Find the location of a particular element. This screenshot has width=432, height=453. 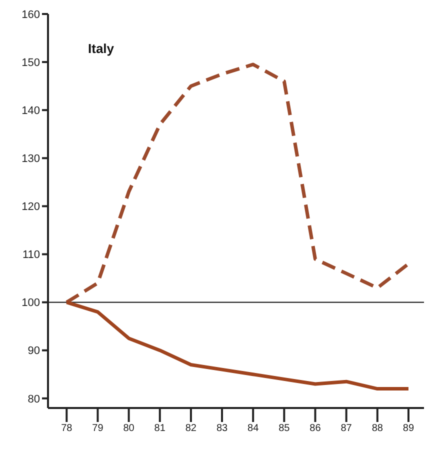

x-tick-label: 81 is located at coordinates (160, 428).